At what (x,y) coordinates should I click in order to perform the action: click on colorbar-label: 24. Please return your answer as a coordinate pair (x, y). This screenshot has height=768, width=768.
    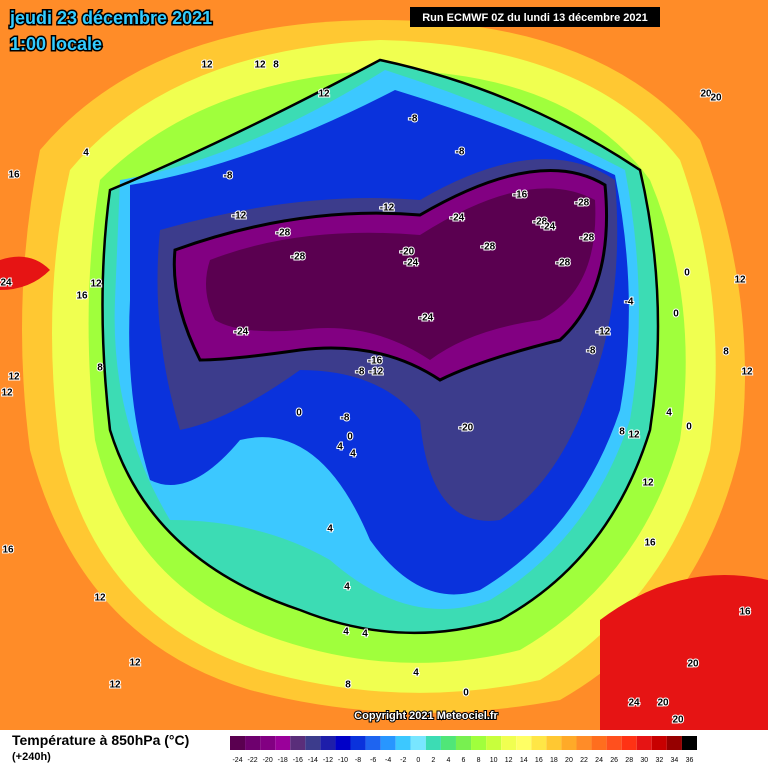
    Looking at the image, I should click on (599, 760).